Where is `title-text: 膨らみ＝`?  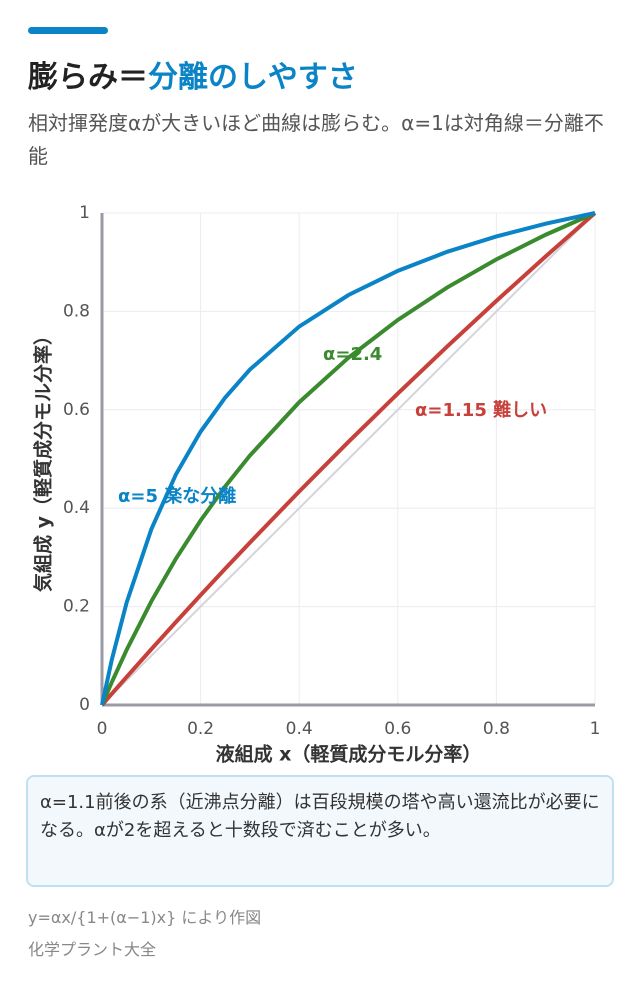 title-text: 膨らみ＝ is located at coordinates (88, 77).